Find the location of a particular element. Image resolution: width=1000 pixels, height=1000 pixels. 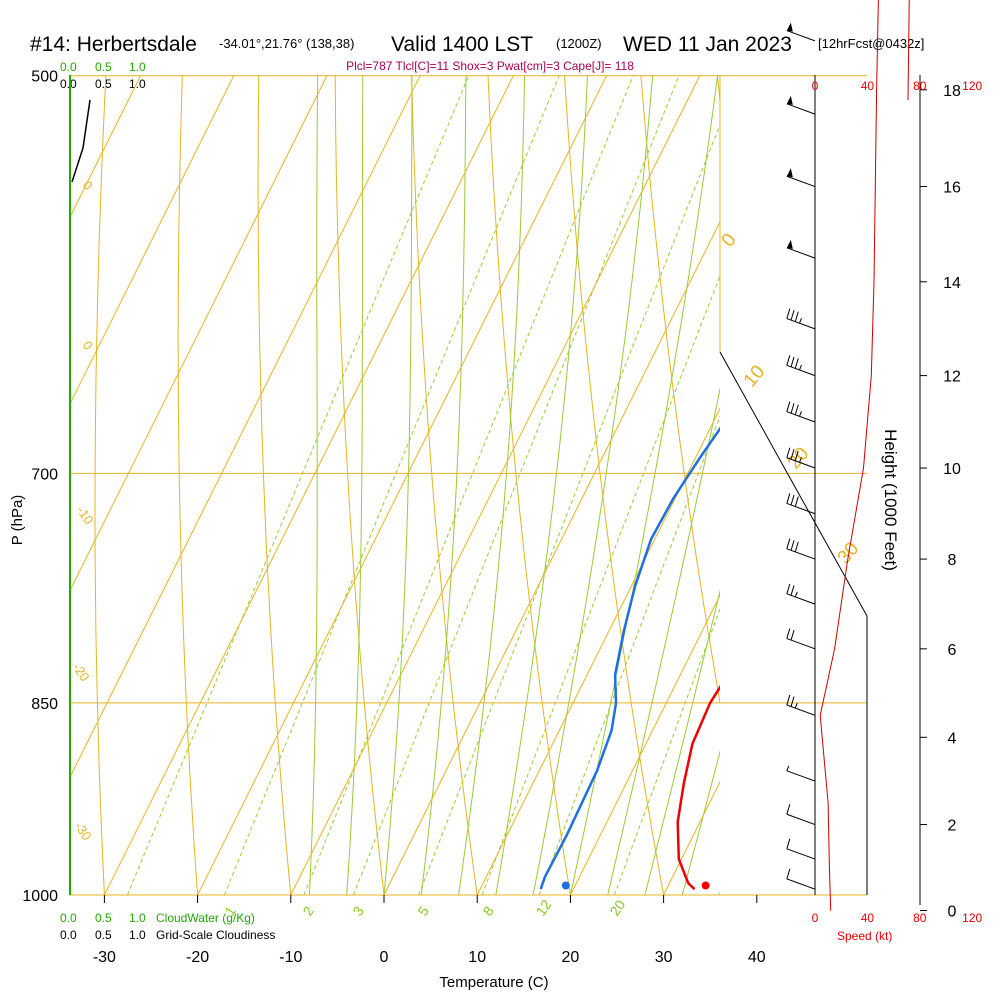

bottom-water-tick: 1.0 is located at coordinates (137, 918).